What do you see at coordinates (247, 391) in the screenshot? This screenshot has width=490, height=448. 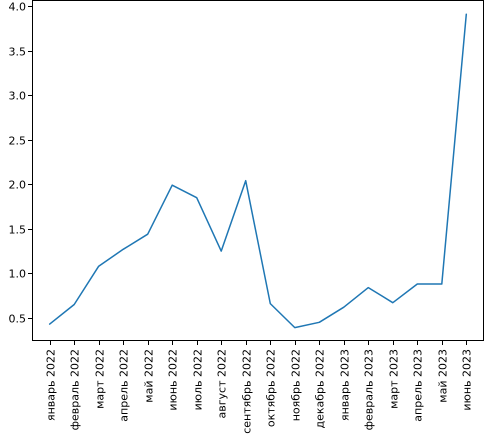 I see `x-tick-label: сентябрь 2022` at bounding box center [247, 391].